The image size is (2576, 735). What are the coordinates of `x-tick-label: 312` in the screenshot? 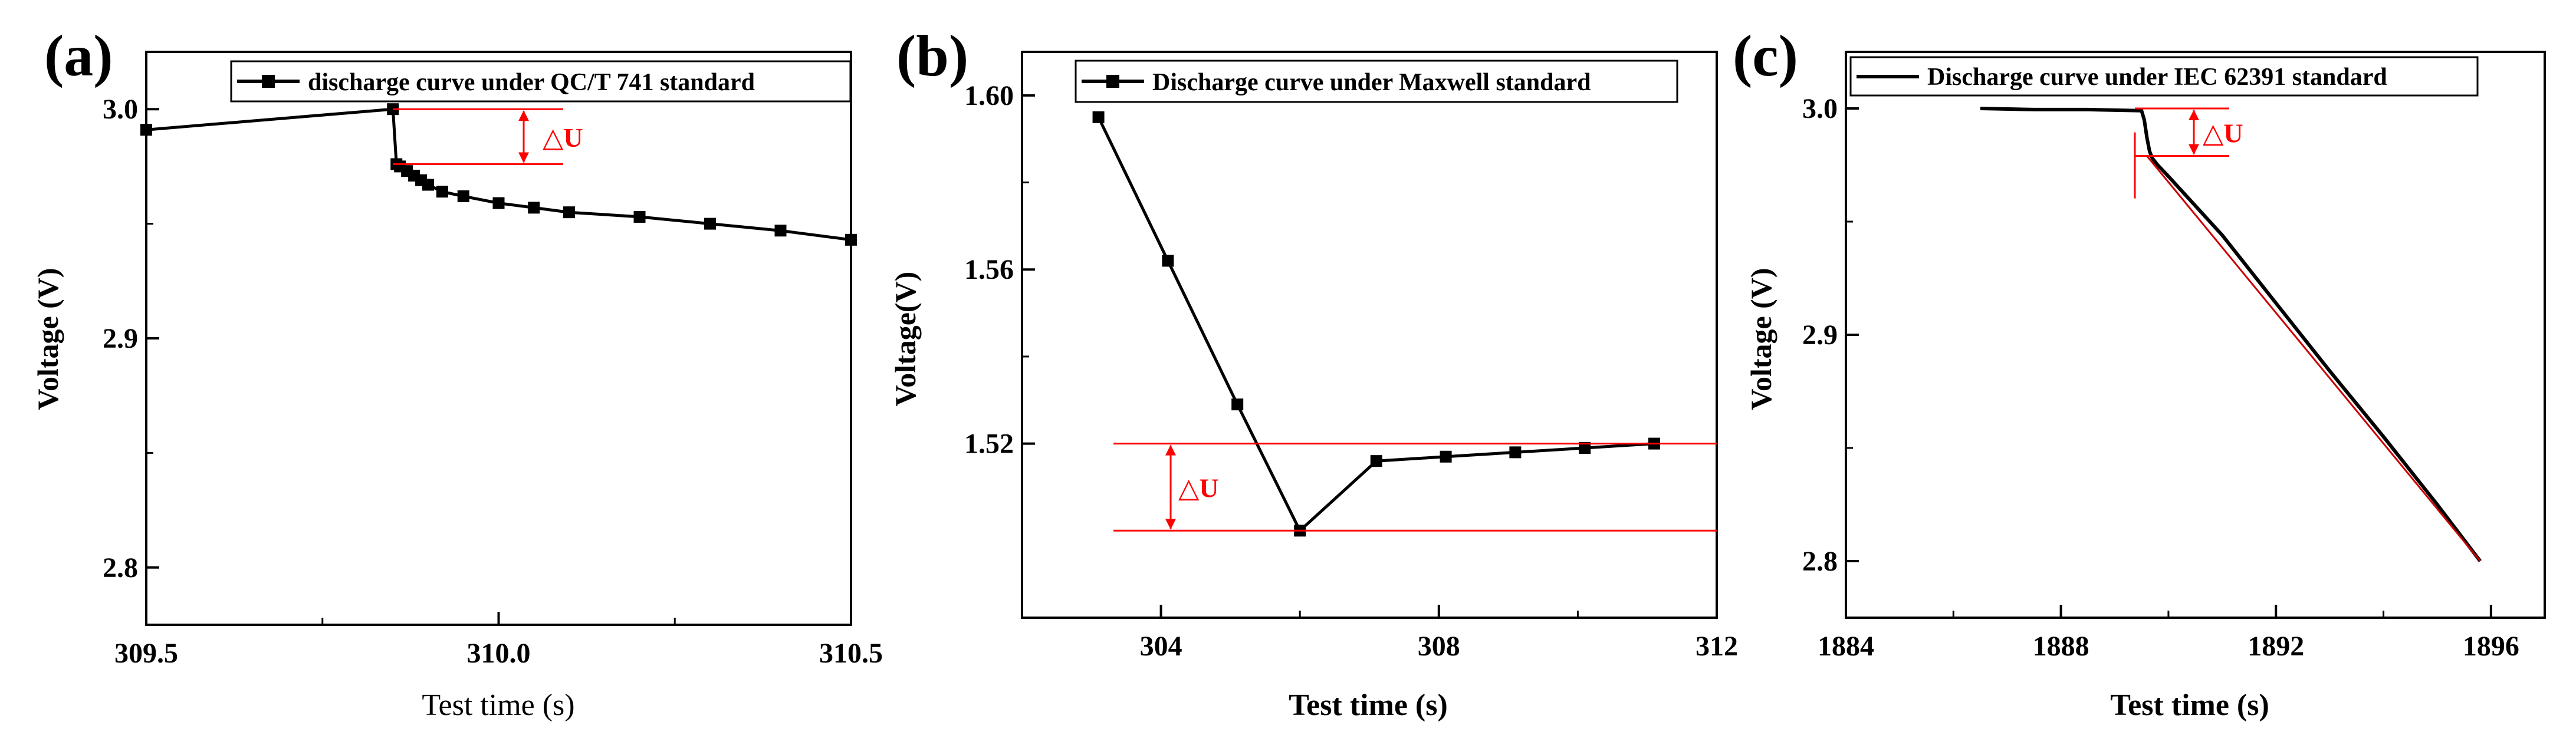 It's located at (1717, 646).